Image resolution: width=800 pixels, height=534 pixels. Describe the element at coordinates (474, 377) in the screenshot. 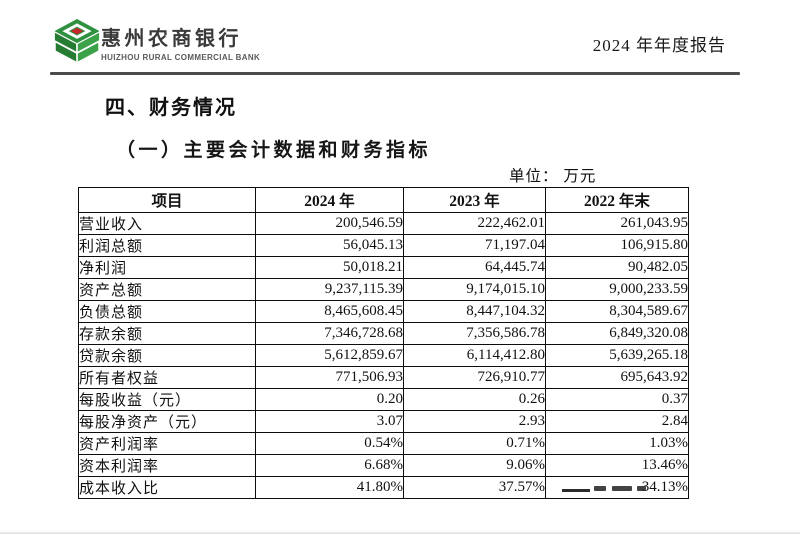

I see `row-value: 726,910.77` at that location.